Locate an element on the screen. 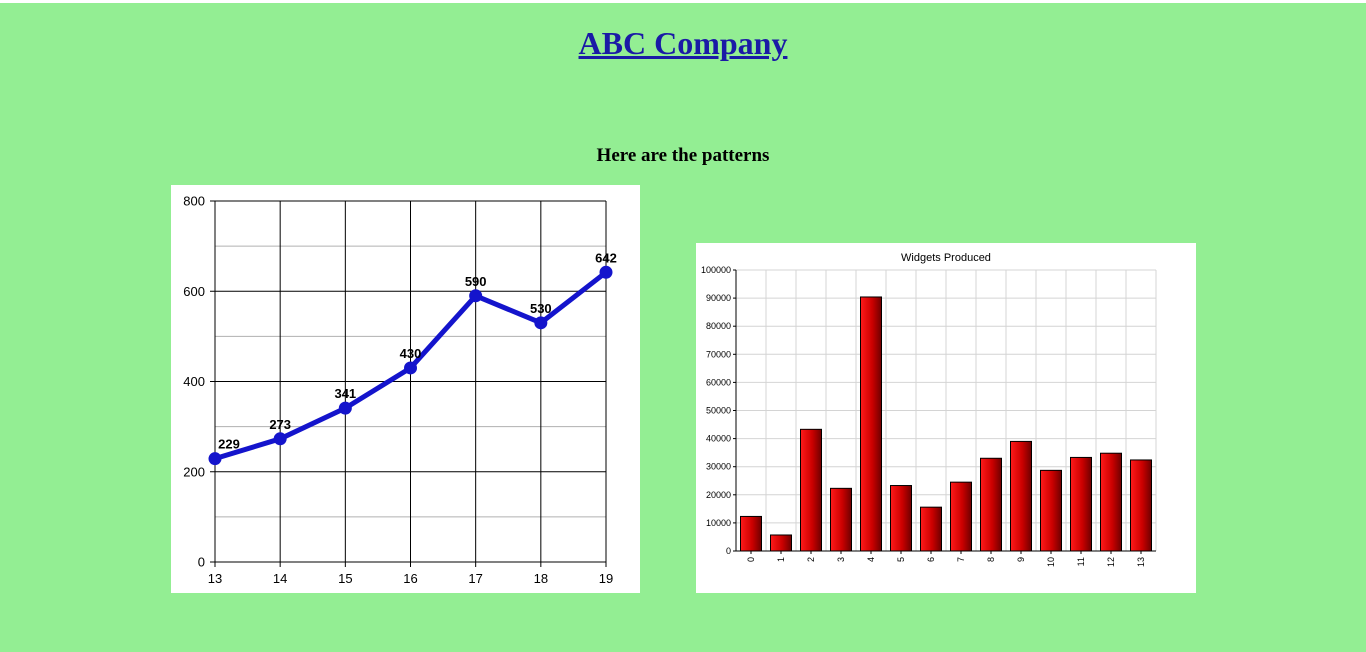 The width and height of the screenshot is (1366, 652). x-tick-label: 18 is located at coordinates (541, 578).